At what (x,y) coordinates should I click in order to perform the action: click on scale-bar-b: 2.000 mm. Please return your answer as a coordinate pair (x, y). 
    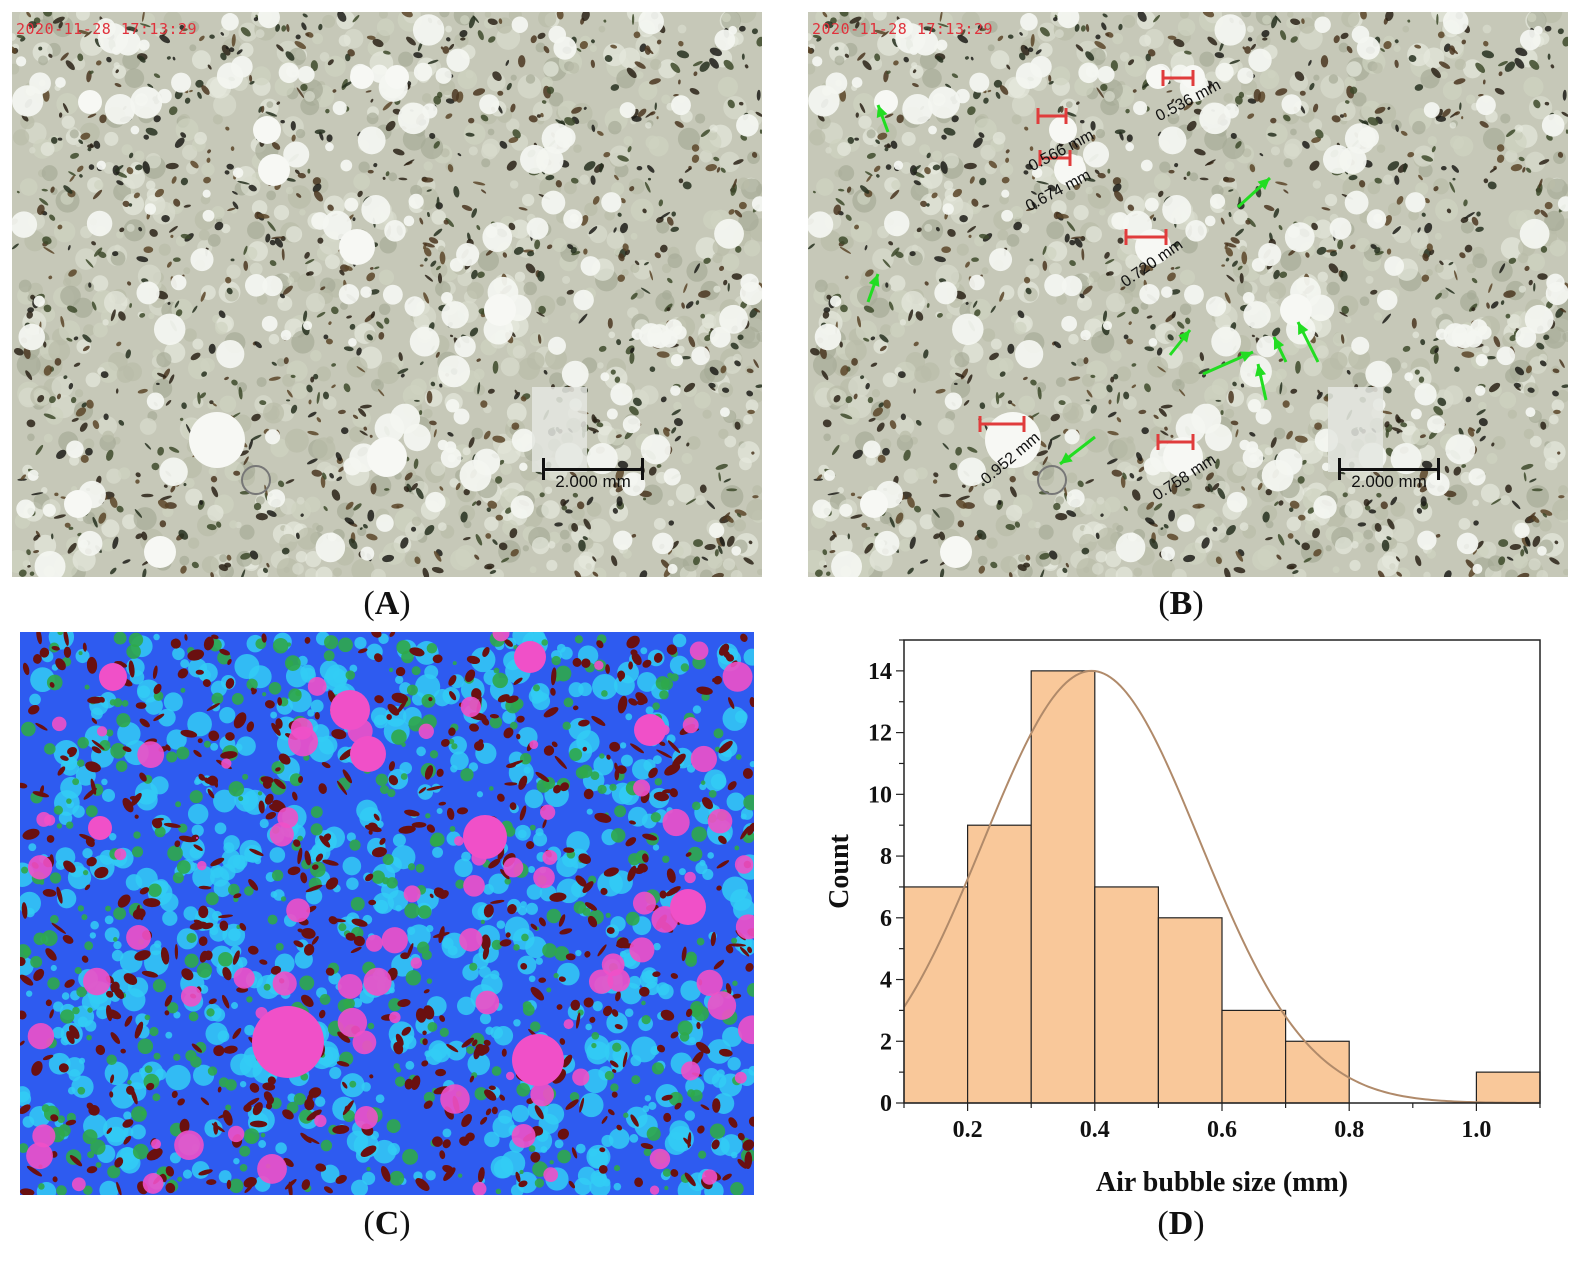
    Looking at the image, I should click on (1389, 478).